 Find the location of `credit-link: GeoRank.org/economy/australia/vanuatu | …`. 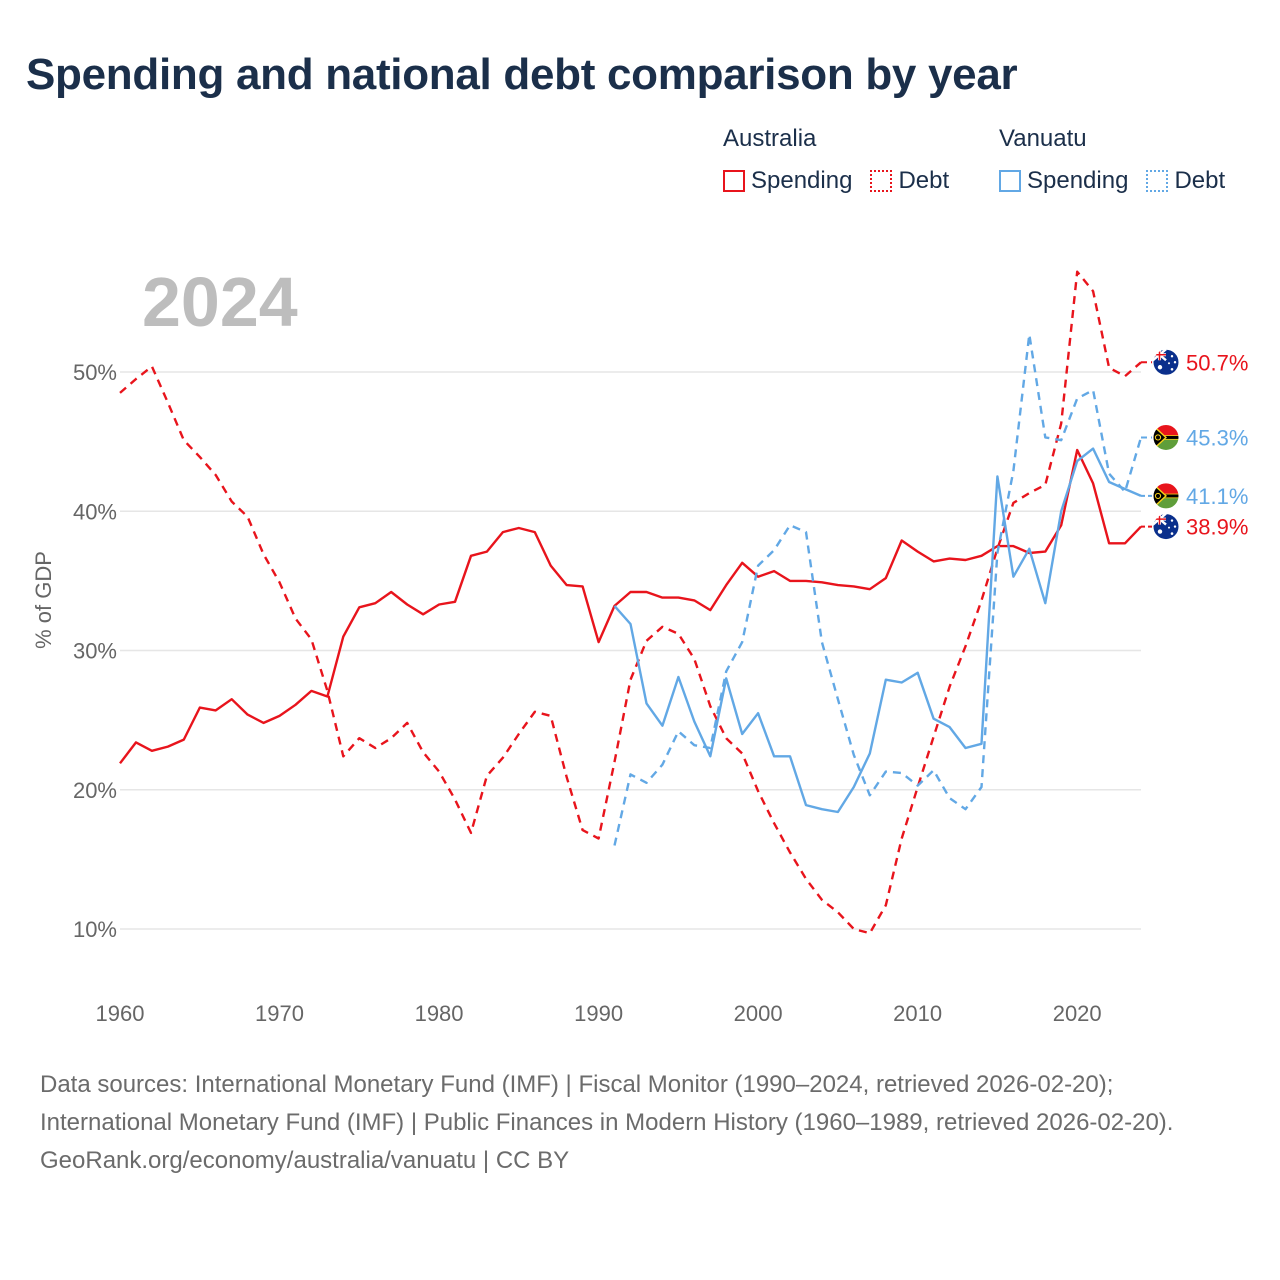

credit-link: GeoRank.org/economy/australia/vanuatu | … is located at coordinates (305, 1160).